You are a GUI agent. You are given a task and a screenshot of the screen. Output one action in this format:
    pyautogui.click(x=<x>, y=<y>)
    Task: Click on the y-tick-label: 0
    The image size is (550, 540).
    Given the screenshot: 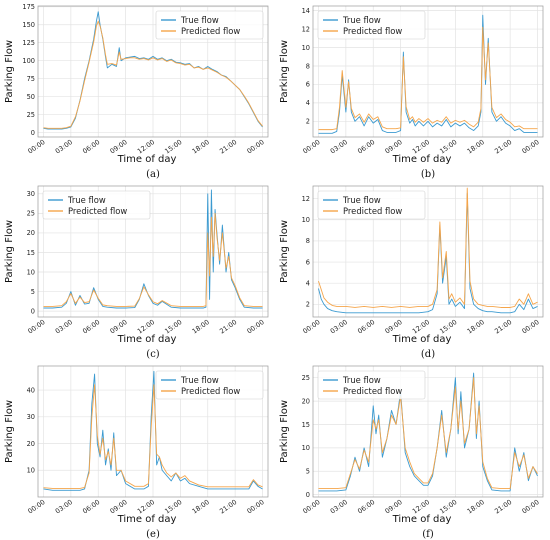 What is the action you would take?
    pyautogui.click(x=308, y=495)
    